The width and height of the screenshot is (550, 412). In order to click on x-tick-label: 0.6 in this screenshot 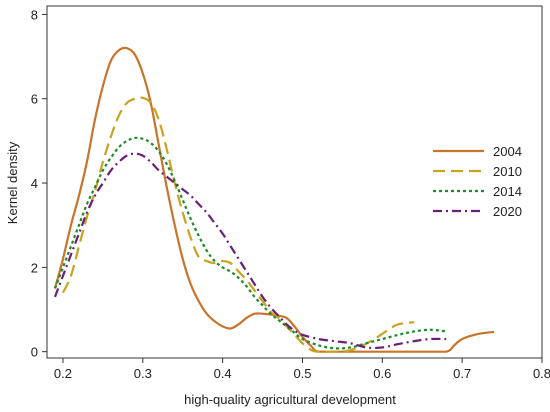, I will do `click(382, 373)`.